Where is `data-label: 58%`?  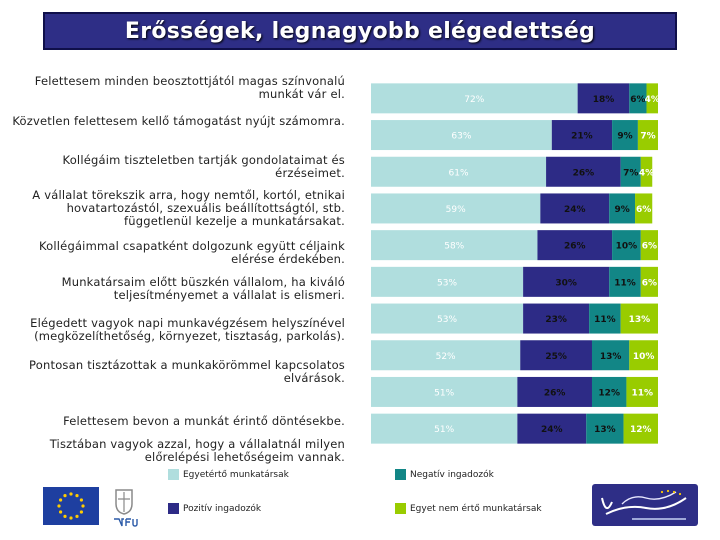 data-label: 58% is located at coordinates (454, 247).